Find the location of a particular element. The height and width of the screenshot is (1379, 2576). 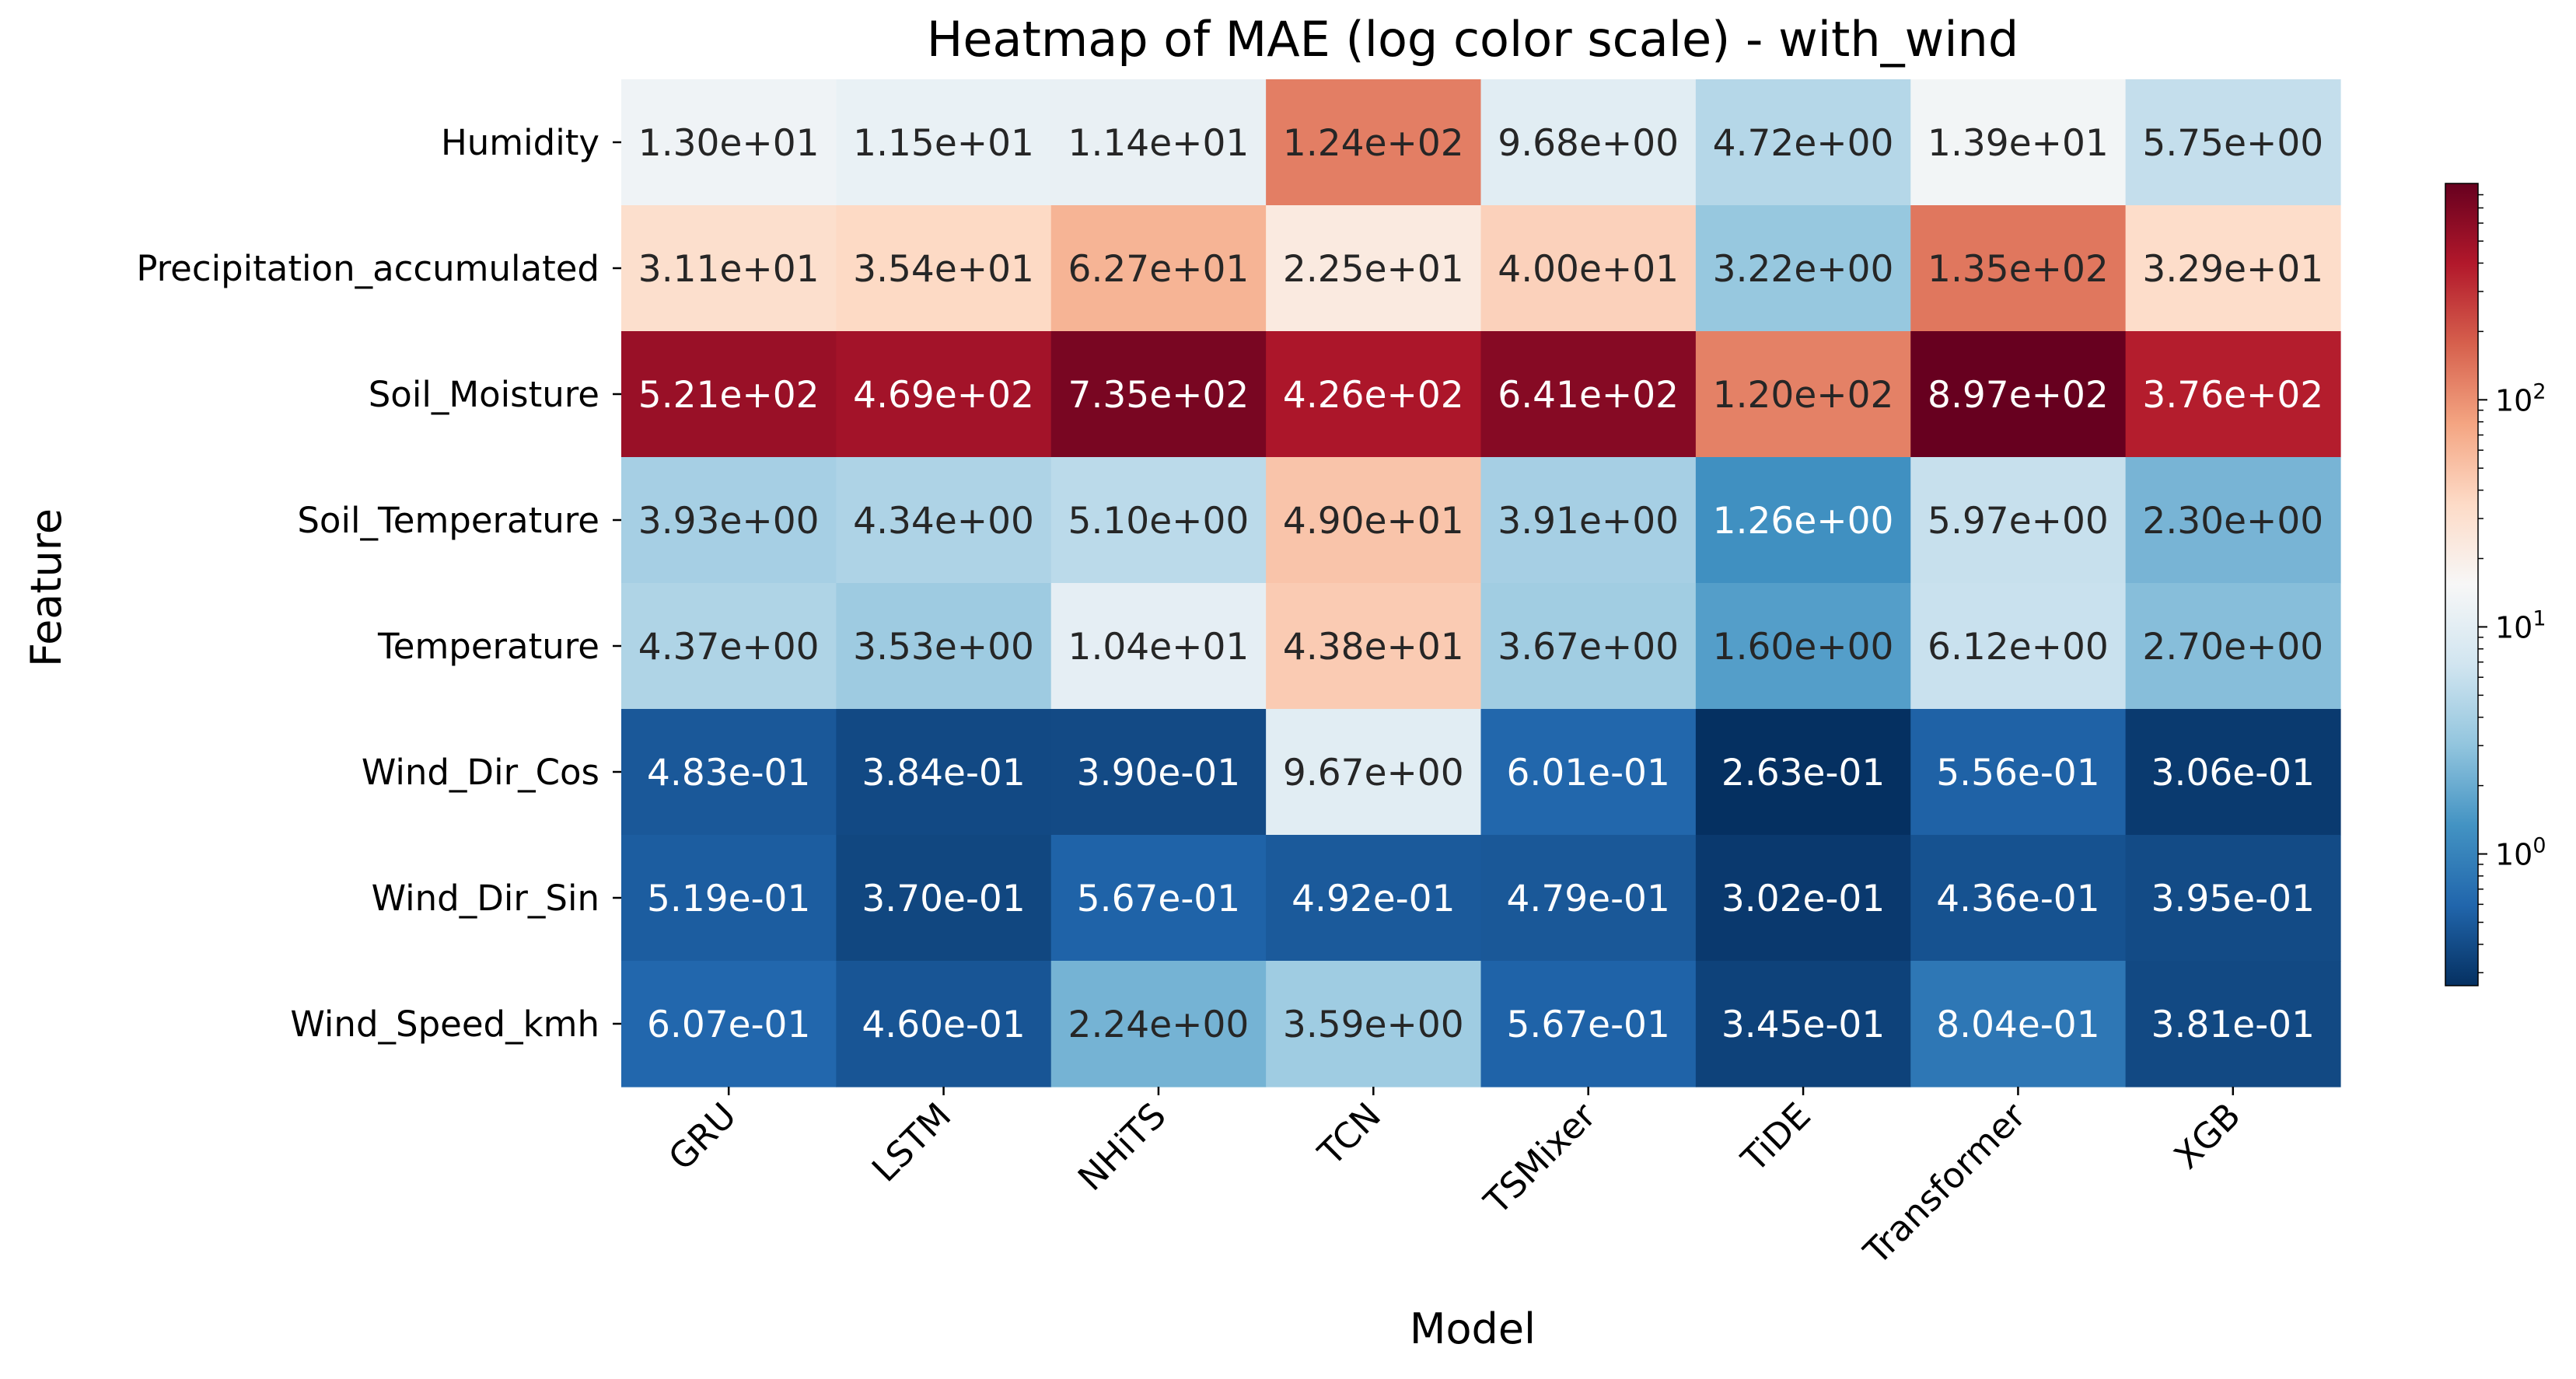

cell-value-label: 3.22e+00 is located at coordinates (1803, 269).